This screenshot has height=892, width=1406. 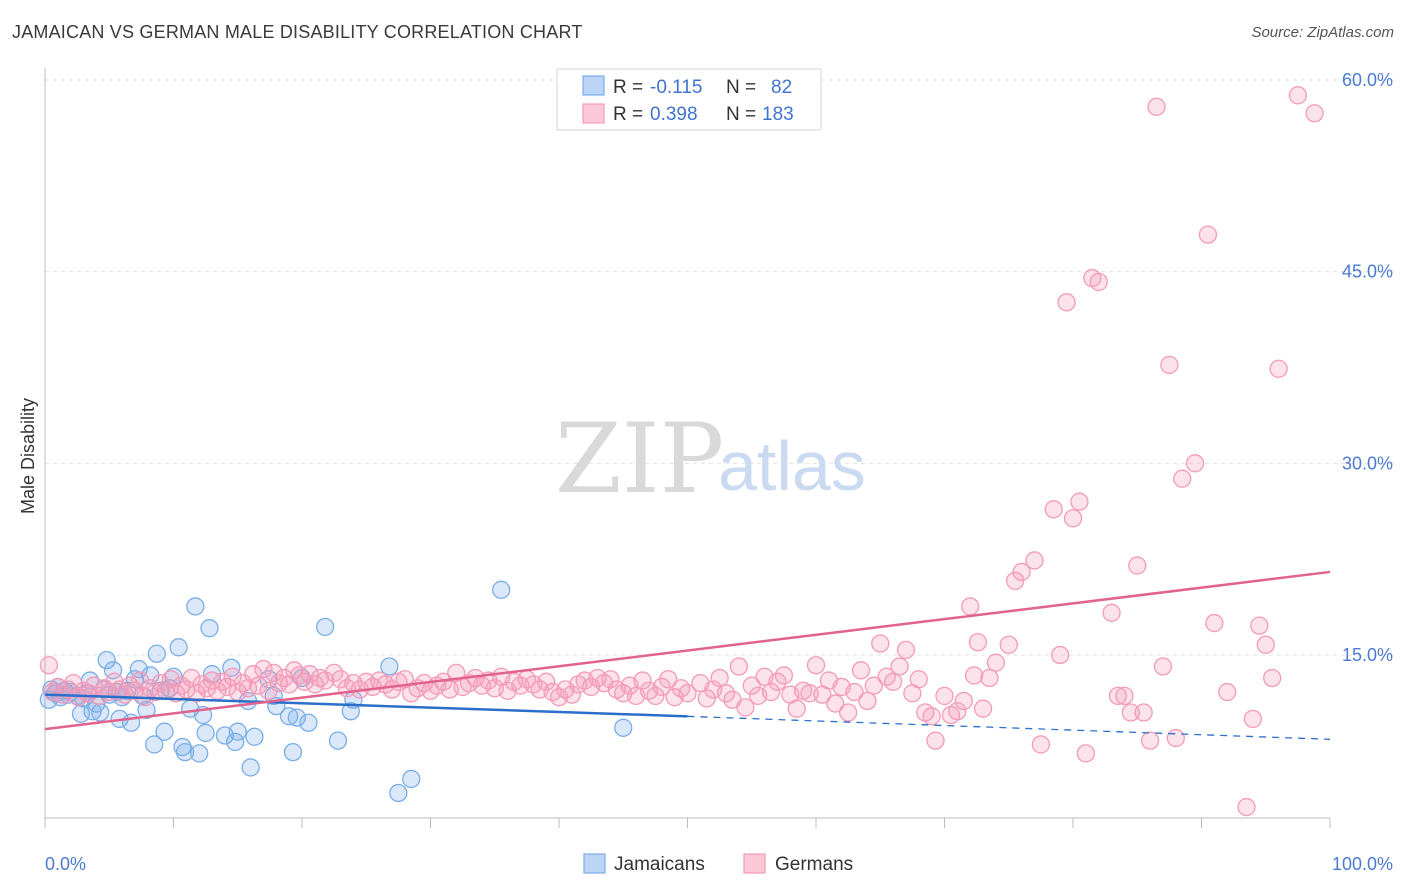 What do you see at coordinates (1362, 864) in the screenshot?
I see `x-tick-label-end: 100.0%` at bounding box center [1362, 864].